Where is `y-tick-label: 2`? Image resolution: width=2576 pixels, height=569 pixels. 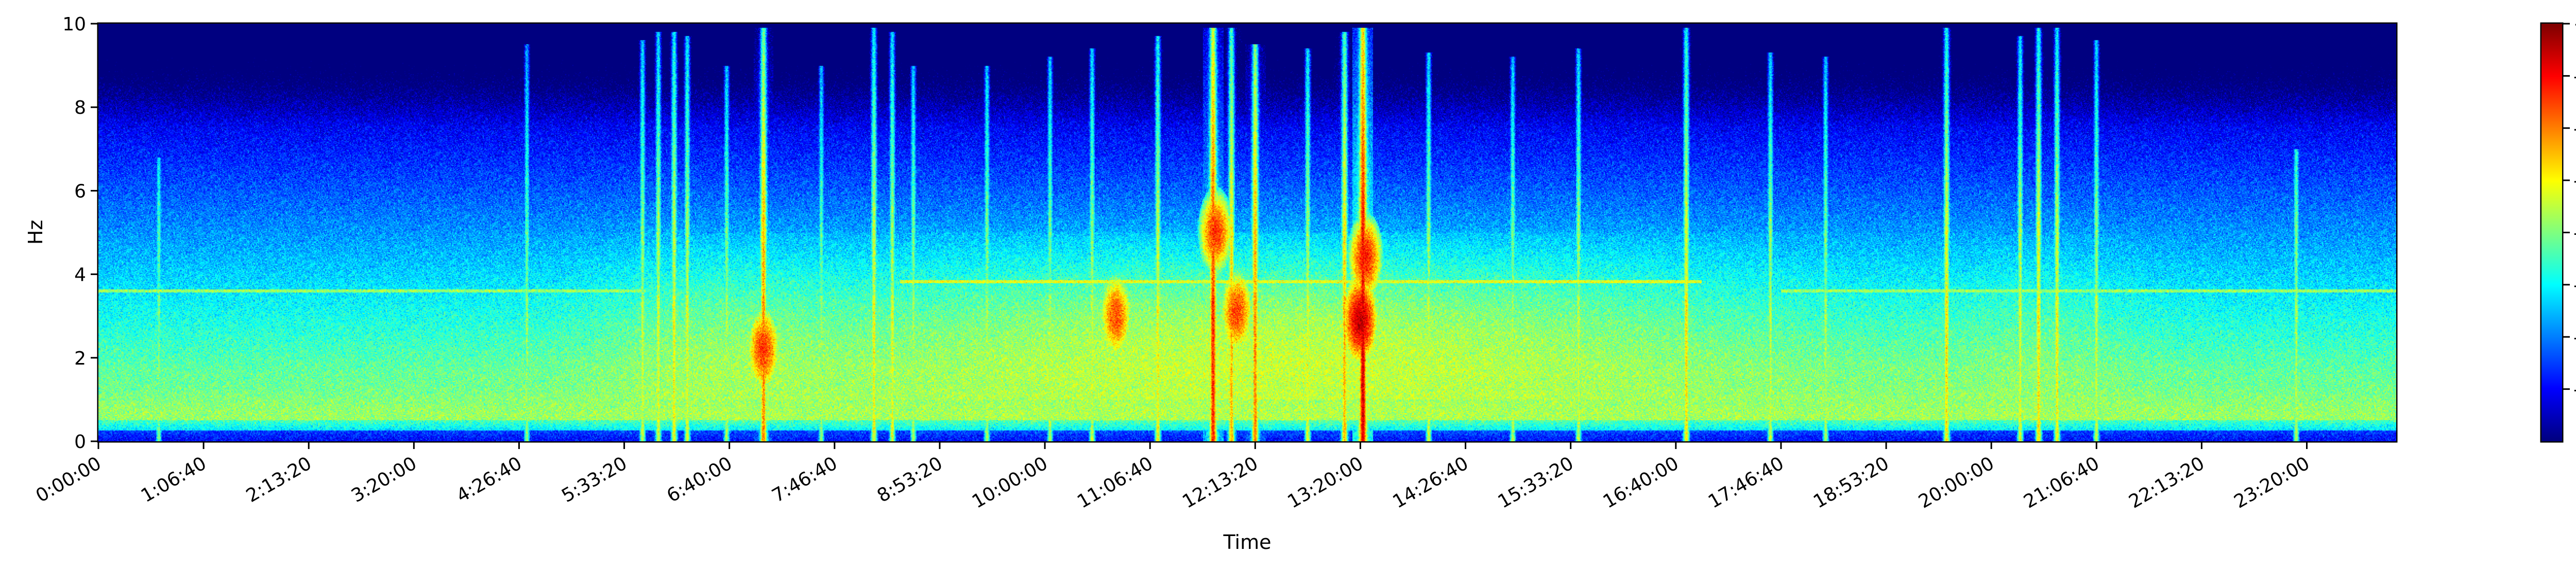
y-tick-label: 2 is located at coordinates (80, 358).